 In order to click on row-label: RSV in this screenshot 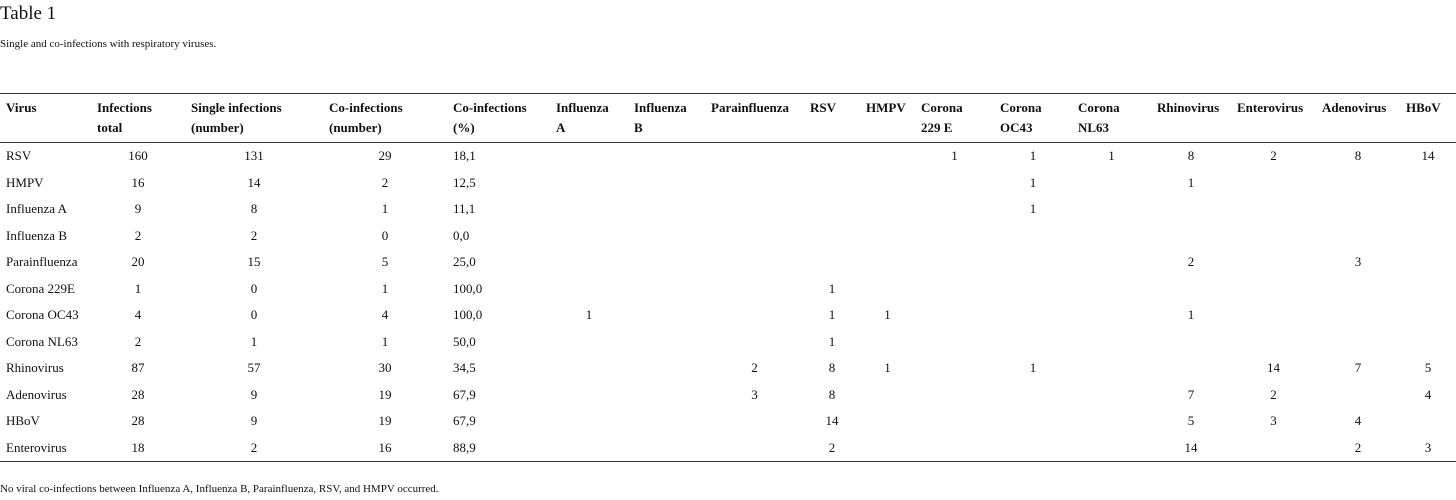, I will do `click(19, 156)`.